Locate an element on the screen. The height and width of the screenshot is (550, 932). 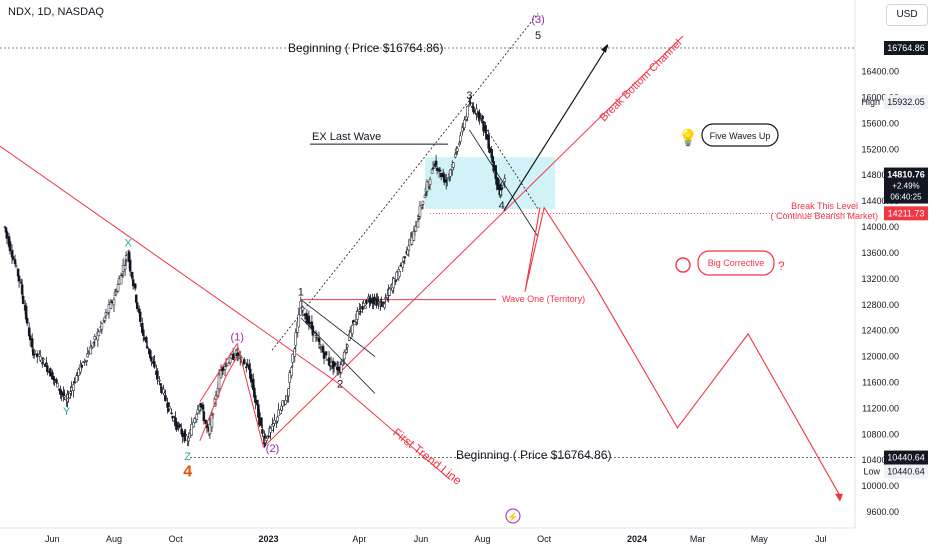
break-level-tag is located at coordinates (906, 213).